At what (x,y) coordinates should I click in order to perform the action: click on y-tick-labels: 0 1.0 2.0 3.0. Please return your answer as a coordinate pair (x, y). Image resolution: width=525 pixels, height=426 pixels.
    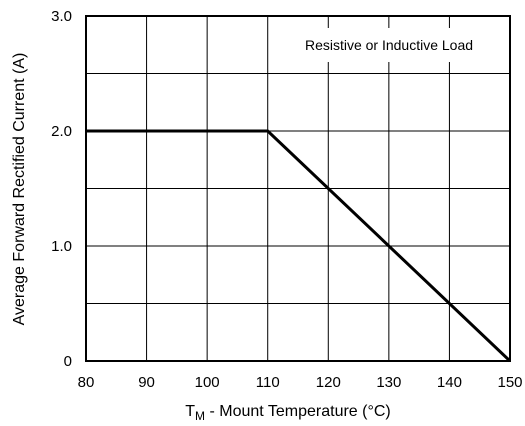
    Looking at the image, I should click on (61, 189).